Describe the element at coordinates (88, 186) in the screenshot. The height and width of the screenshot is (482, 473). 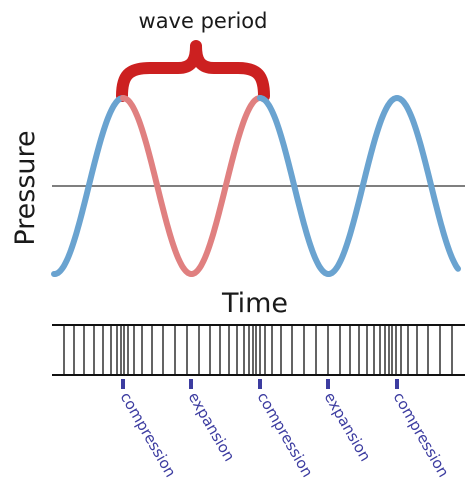
I see `pressure-wave-left` at that location.